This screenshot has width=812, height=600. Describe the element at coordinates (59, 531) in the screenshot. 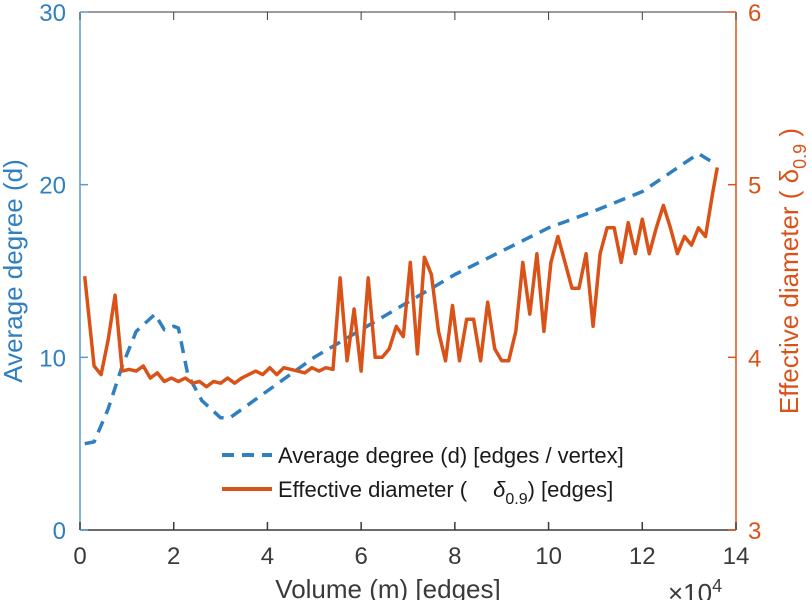

I see `left-tick-label: 0` at that location.